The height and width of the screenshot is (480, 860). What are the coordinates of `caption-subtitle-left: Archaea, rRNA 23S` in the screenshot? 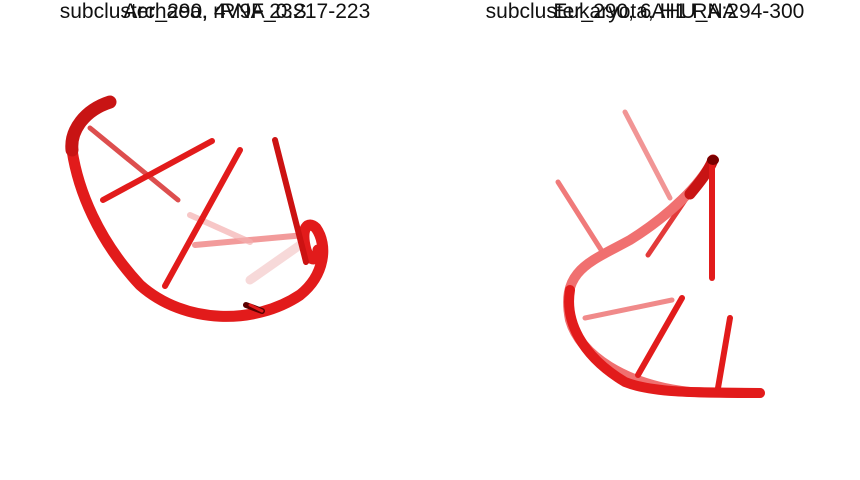 It's located at (215, 11).